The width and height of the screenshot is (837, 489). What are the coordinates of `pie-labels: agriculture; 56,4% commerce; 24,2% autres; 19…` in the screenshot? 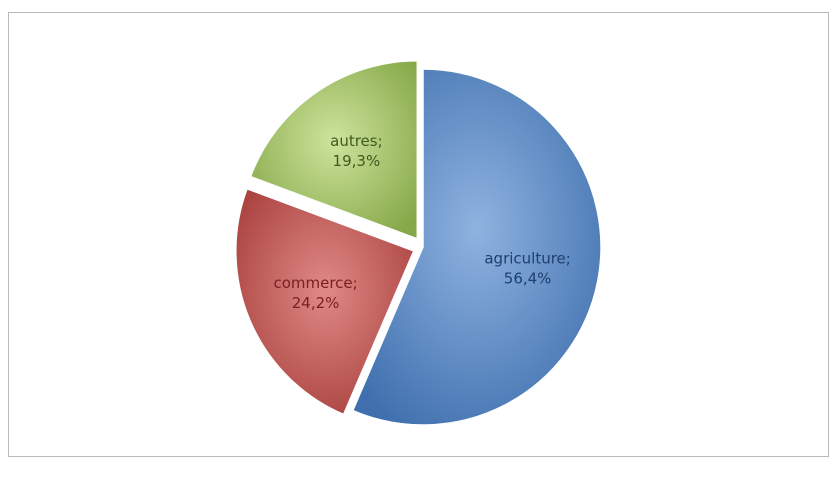 It's located at (421, 222).